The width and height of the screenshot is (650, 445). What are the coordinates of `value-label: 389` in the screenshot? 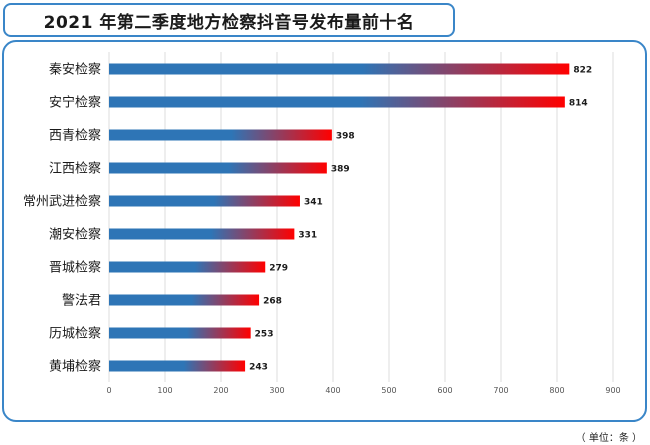 It's located at (340, 170).